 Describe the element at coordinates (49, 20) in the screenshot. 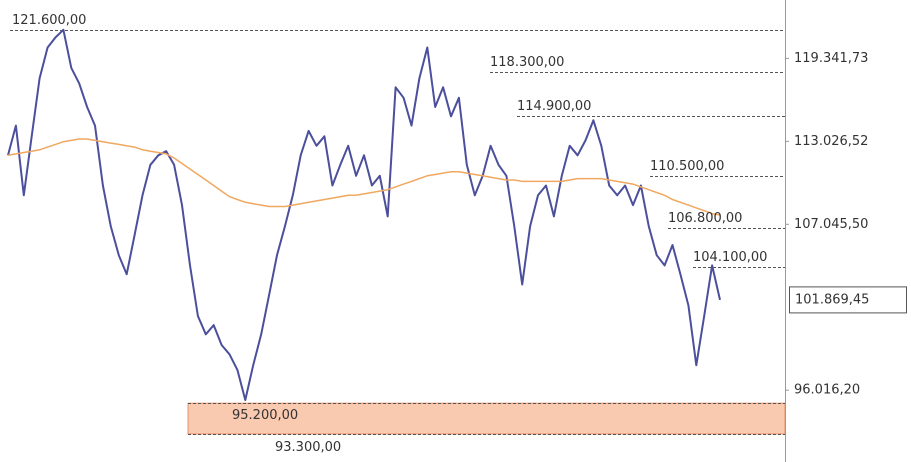

I see `level-label: 121.600,00` at that location.